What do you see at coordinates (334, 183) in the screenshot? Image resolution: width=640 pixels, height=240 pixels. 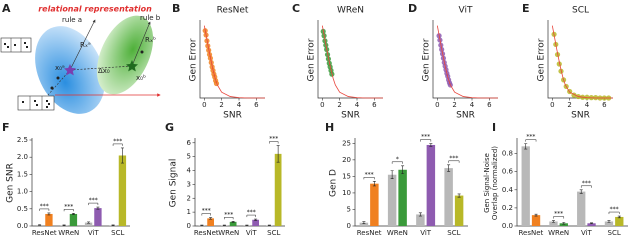 I see `y-axis-label: Gen D` at bounding box center [334, 183].